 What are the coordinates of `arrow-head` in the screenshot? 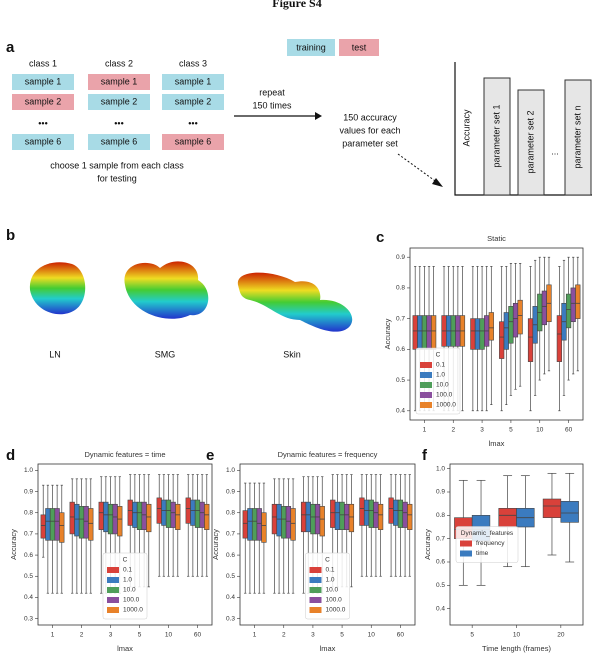 It's located at (318, 116).